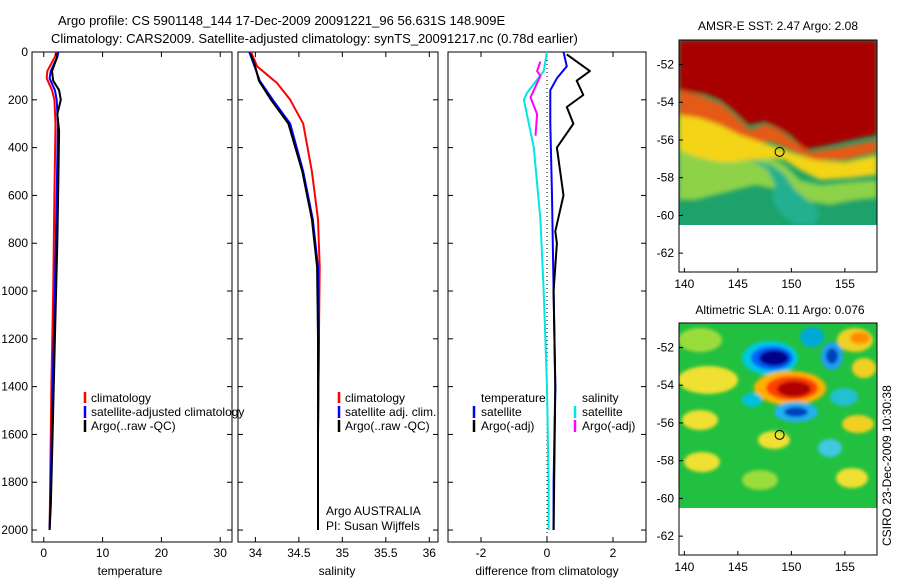 Image resolution: width=900 pixels, height=580 pixels. What do you see at coordinates (501, 412) in the screenshot?
I see `legend-label-temp-satellite: satellite` at bounding box center [501, 412].